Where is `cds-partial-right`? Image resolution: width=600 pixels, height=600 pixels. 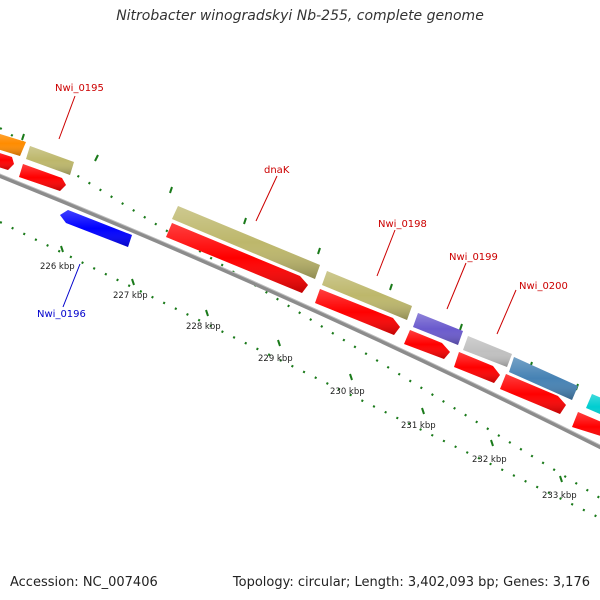
cds-partial-right is located at coordinates (586, 427).